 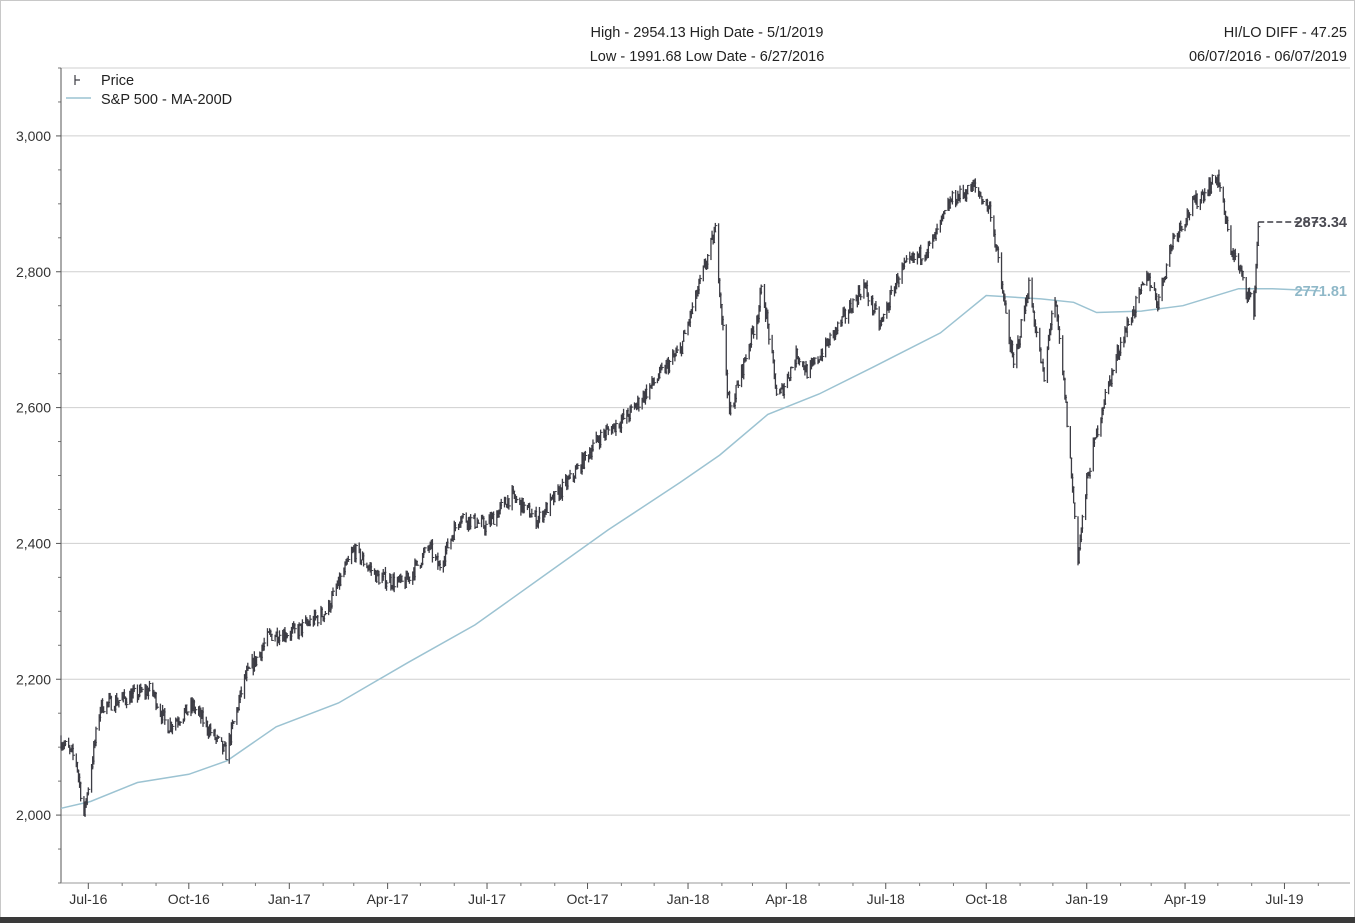 I want to click on high-info: High - 2954.13 High Date - 5/1/2019, so click(x=707, y=33).